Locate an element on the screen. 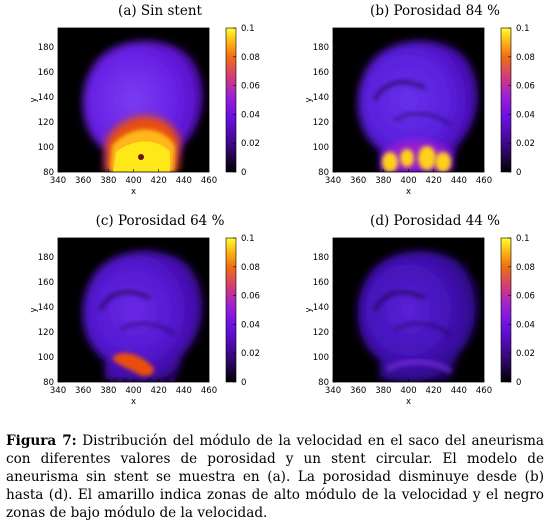 This screenshot has height=530, width=549. panel-title: (b) Porosidad 84 % is located at coordinates (435, 11).